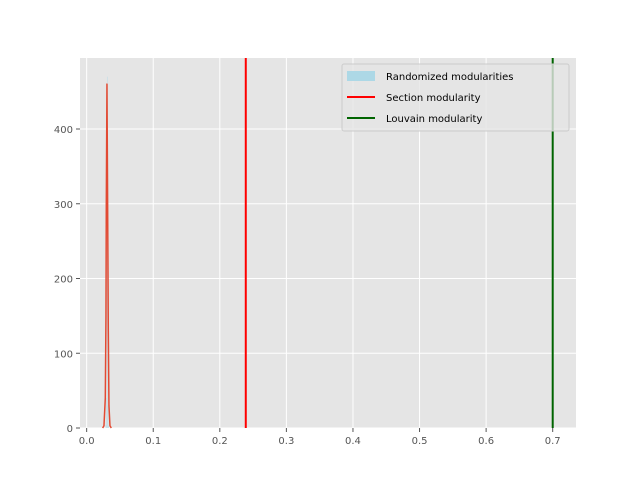  I want to click on x-tick-label: 0.6, so click(486, 441).